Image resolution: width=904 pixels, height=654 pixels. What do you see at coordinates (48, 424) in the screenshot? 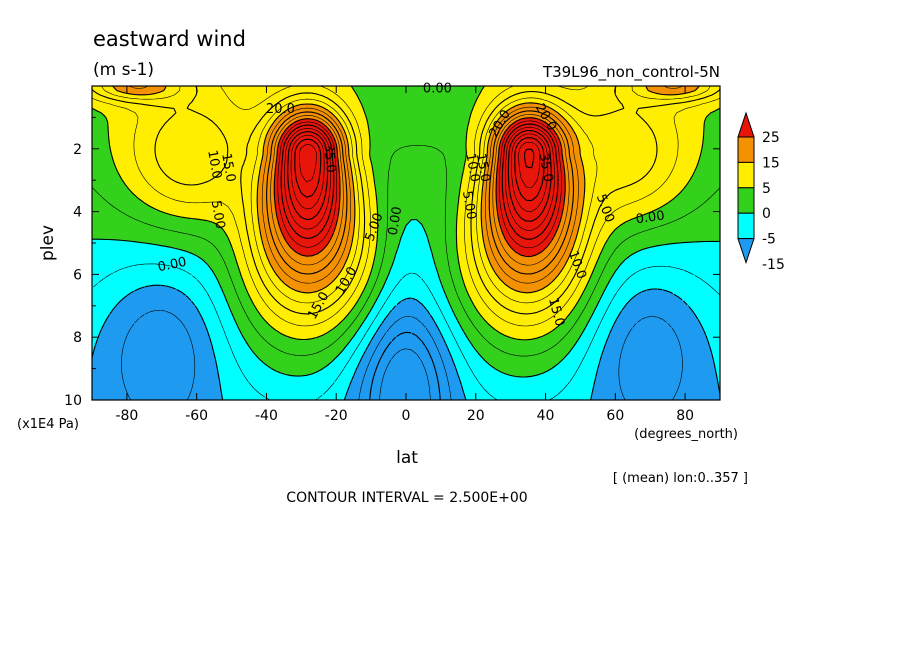
I see `y-axis-units: (x1E4 Pa)` at bounding box center [48, 424].